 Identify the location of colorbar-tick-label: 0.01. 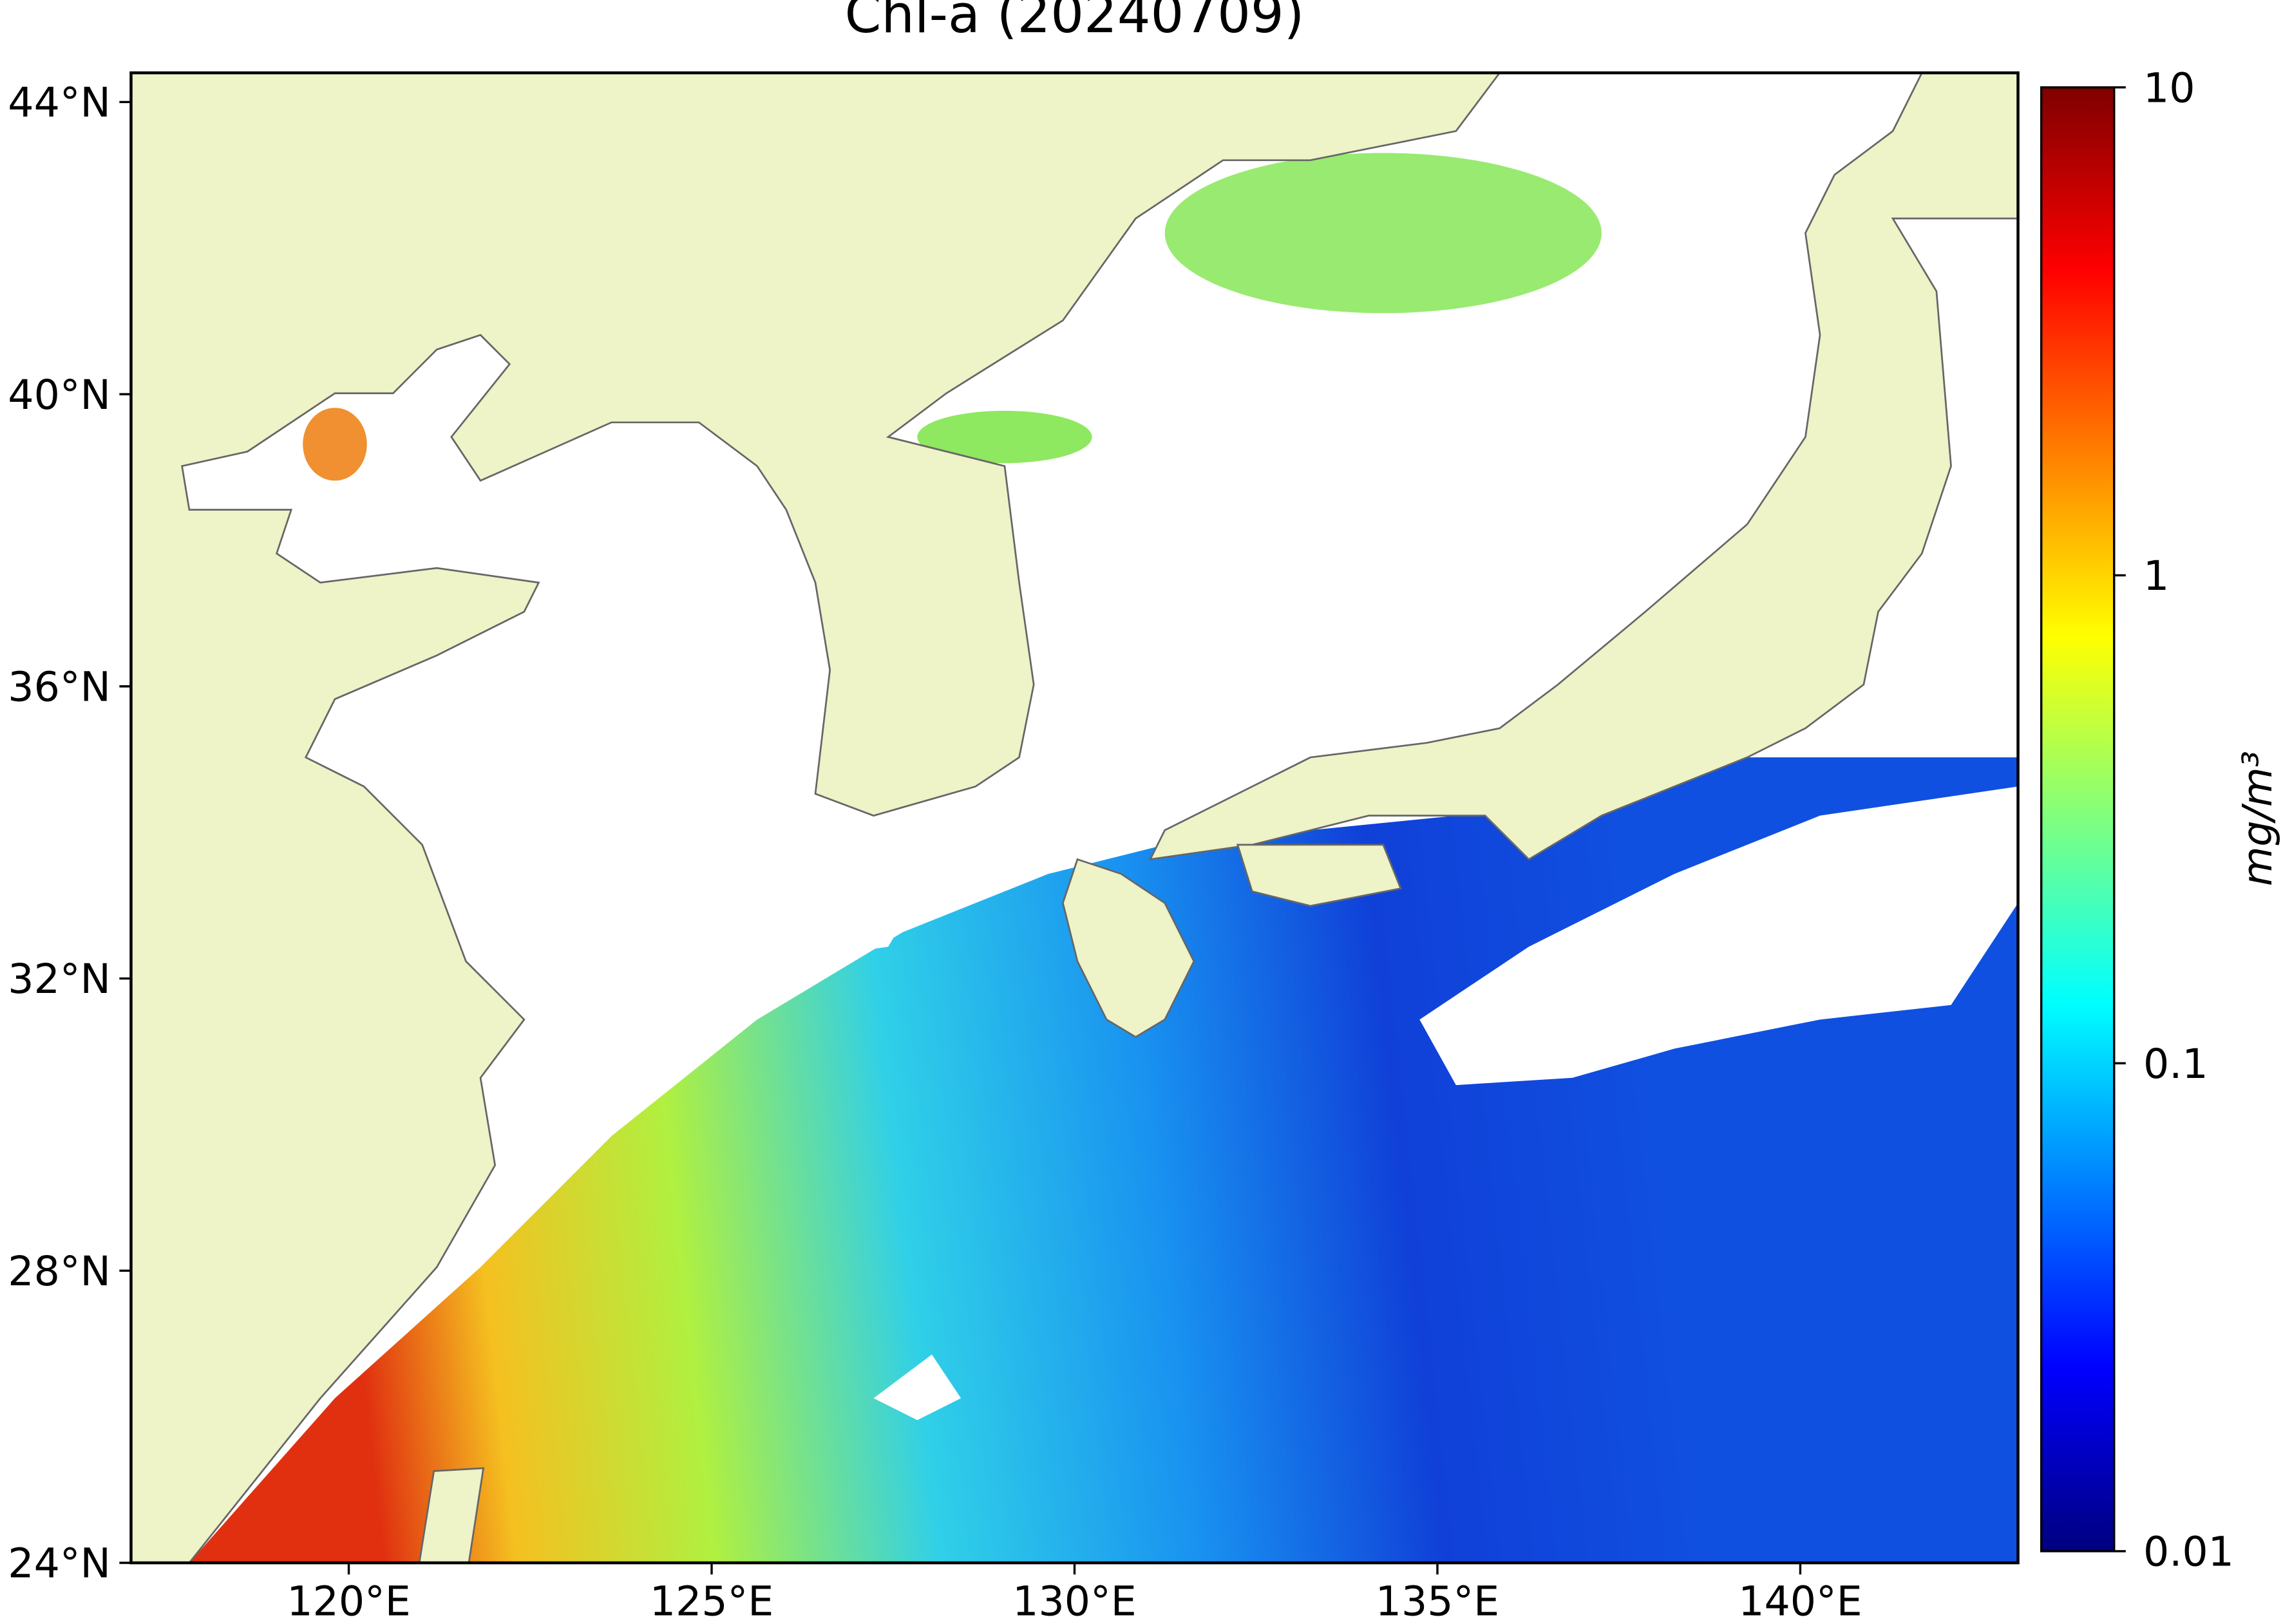
(2188, 1552).